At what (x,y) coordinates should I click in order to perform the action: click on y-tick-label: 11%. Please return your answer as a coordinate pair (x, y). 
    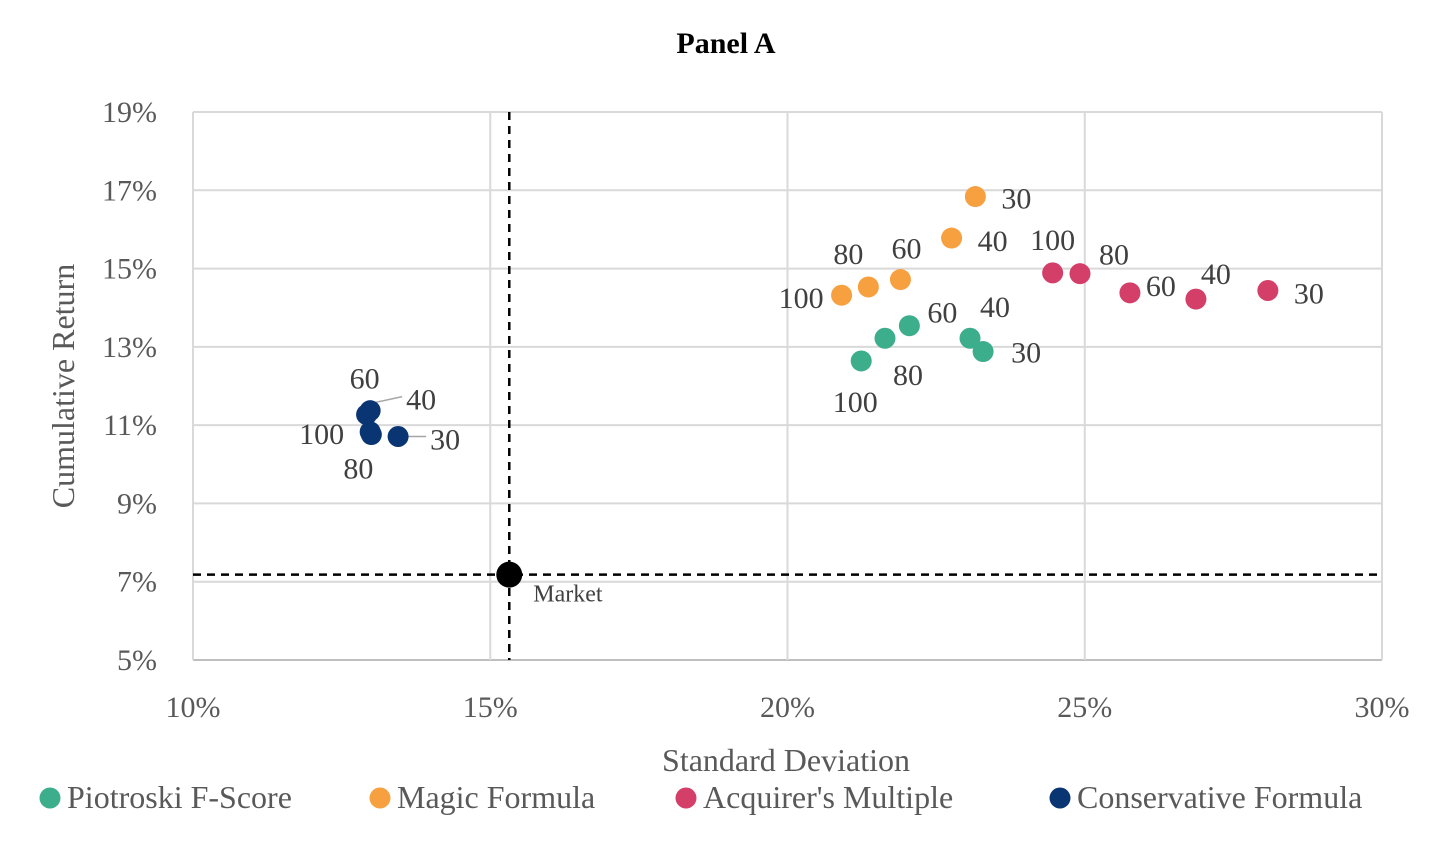
    Looking at the image, I should click on (130, 425).